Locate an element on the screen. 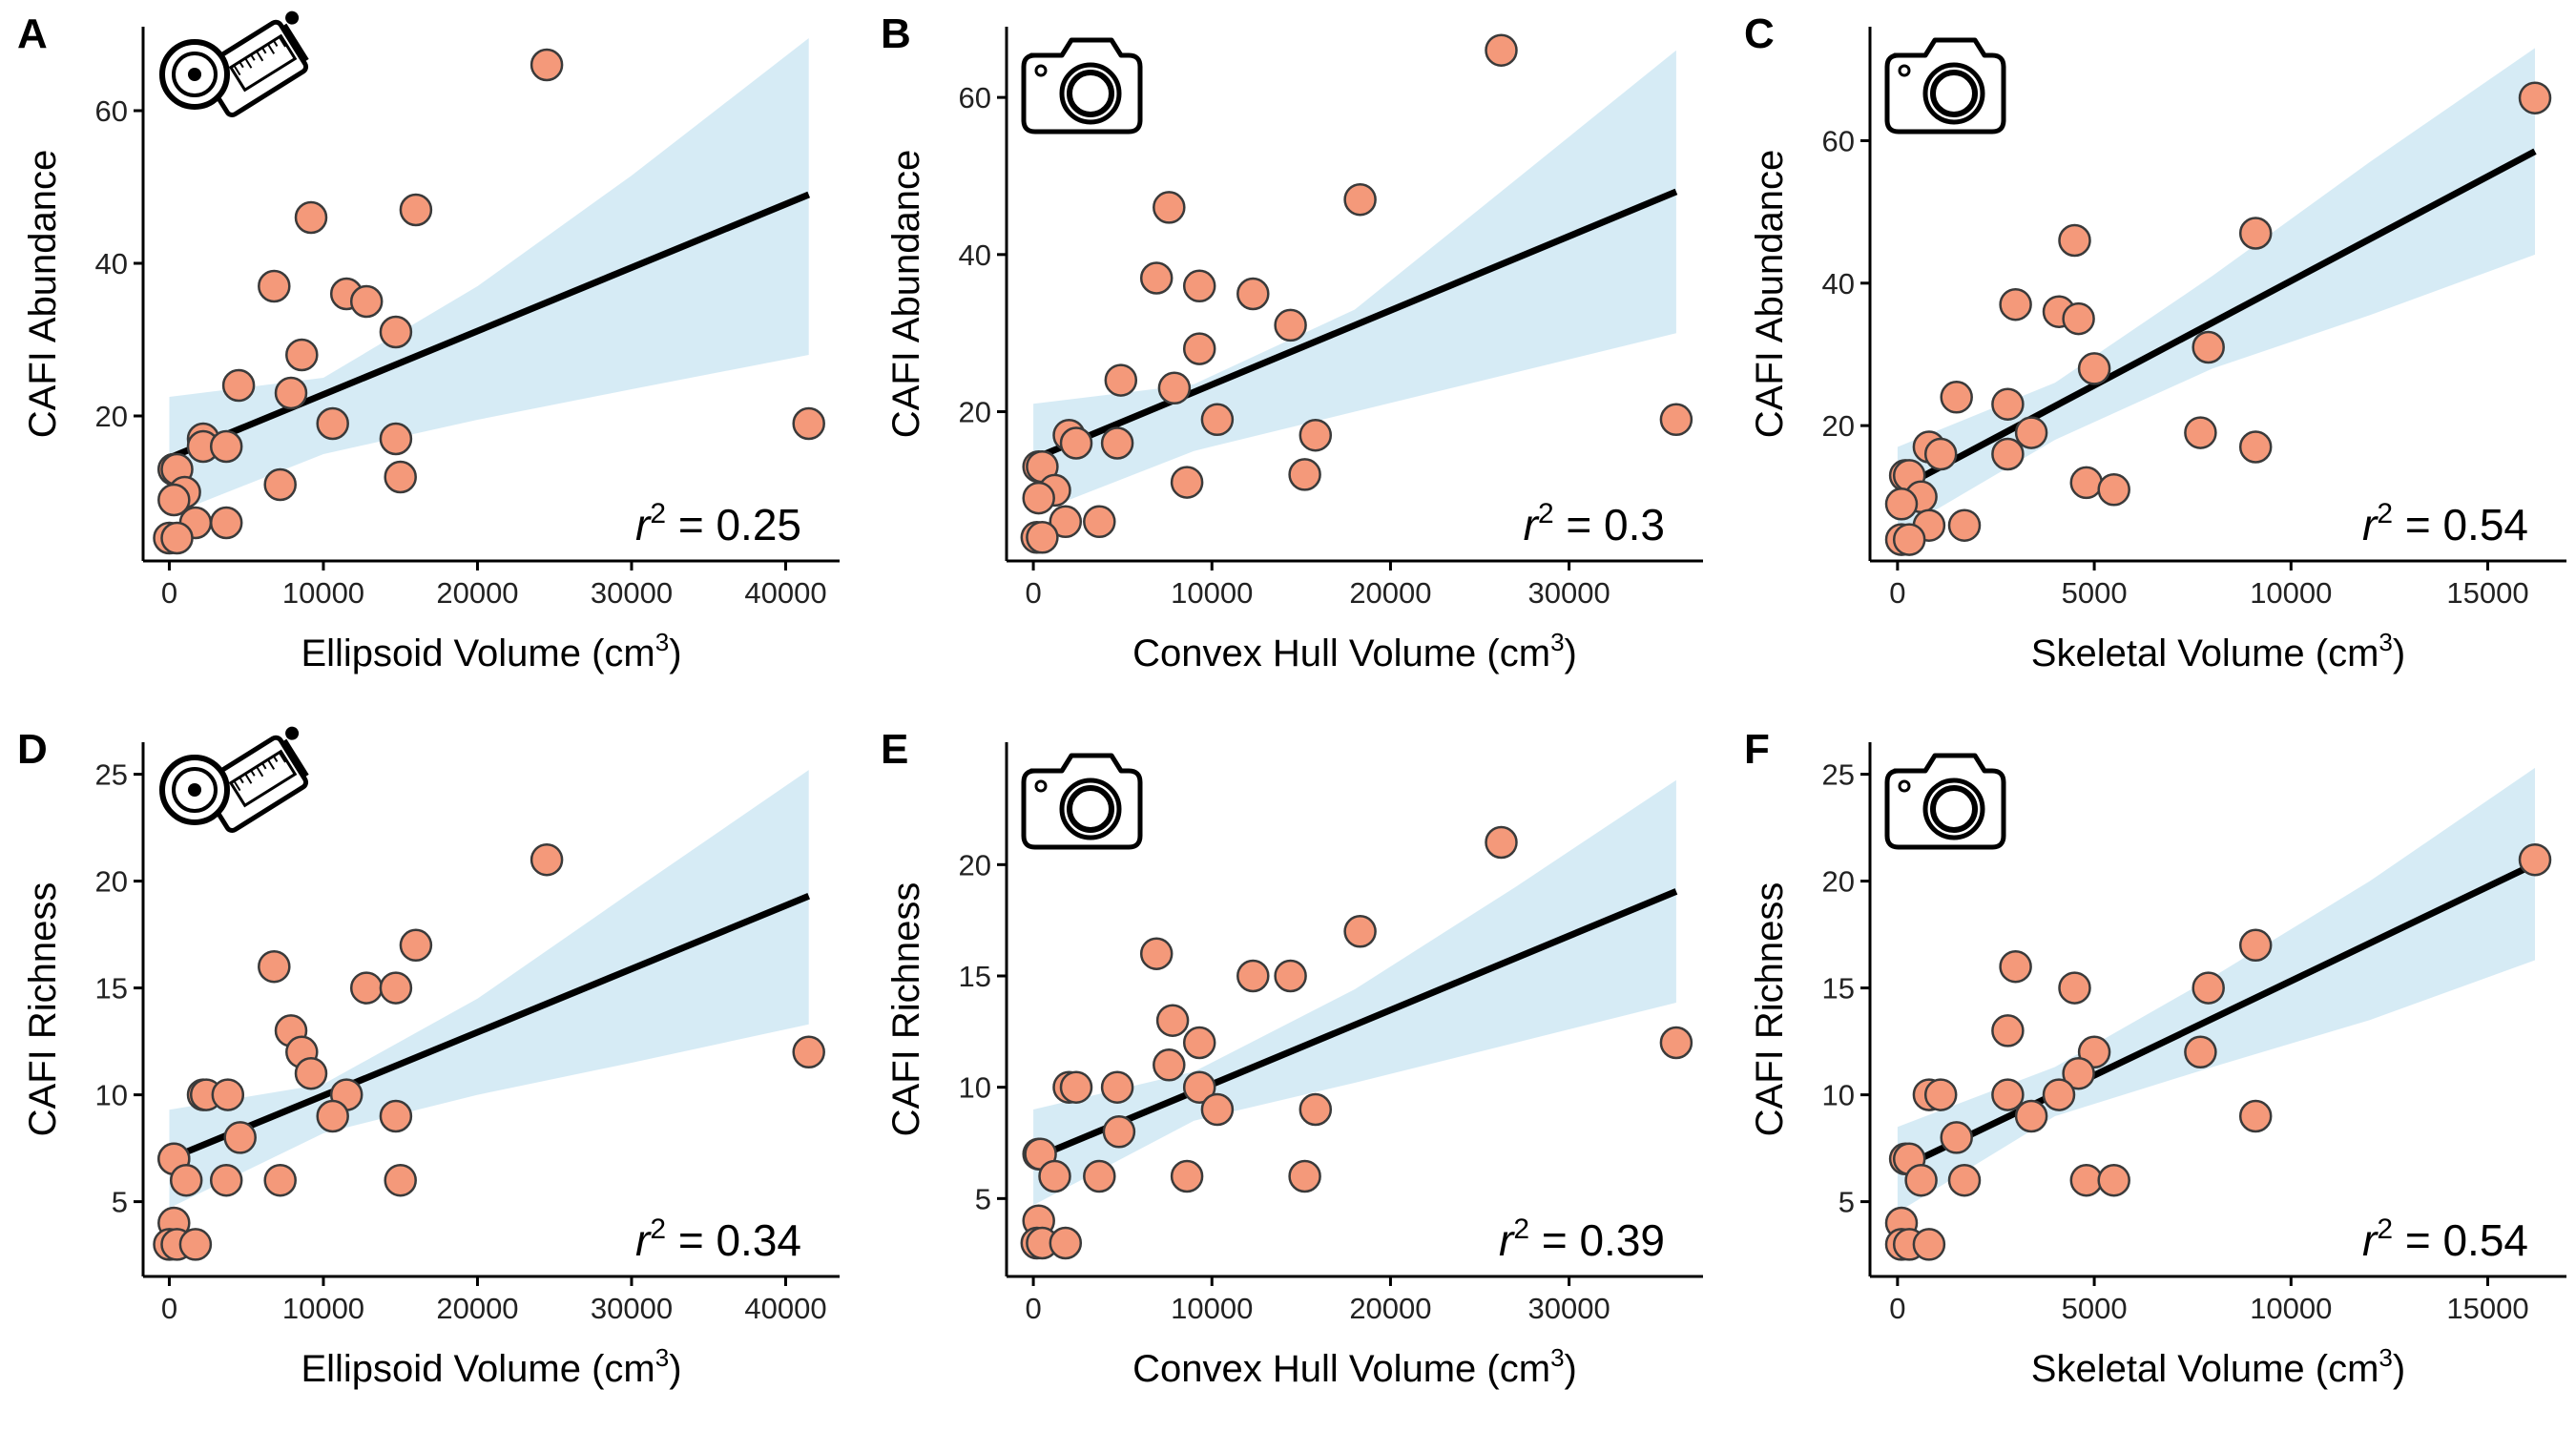  tape-reel-ring is located at coordinates (195, 790).